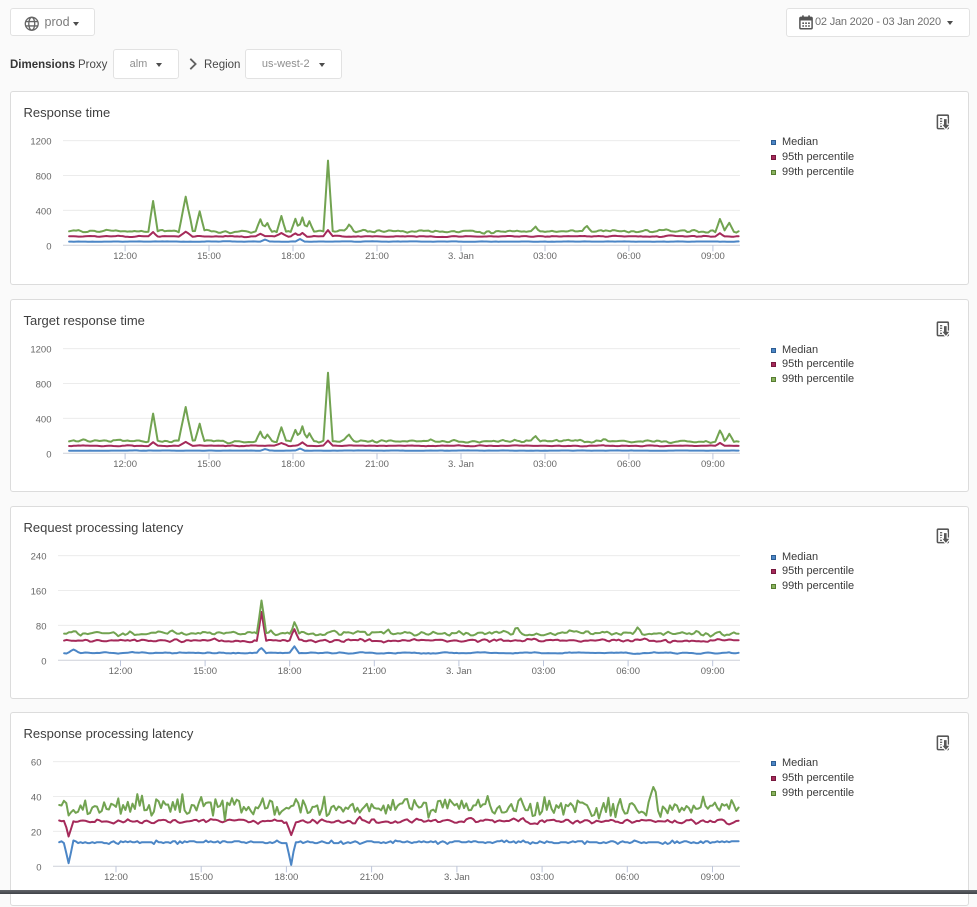 The image size is (977, 907). What do you see at coordinates (39, 556) in the screenshot?
I see `svg-text: 240` at bounding box center [39, 556].